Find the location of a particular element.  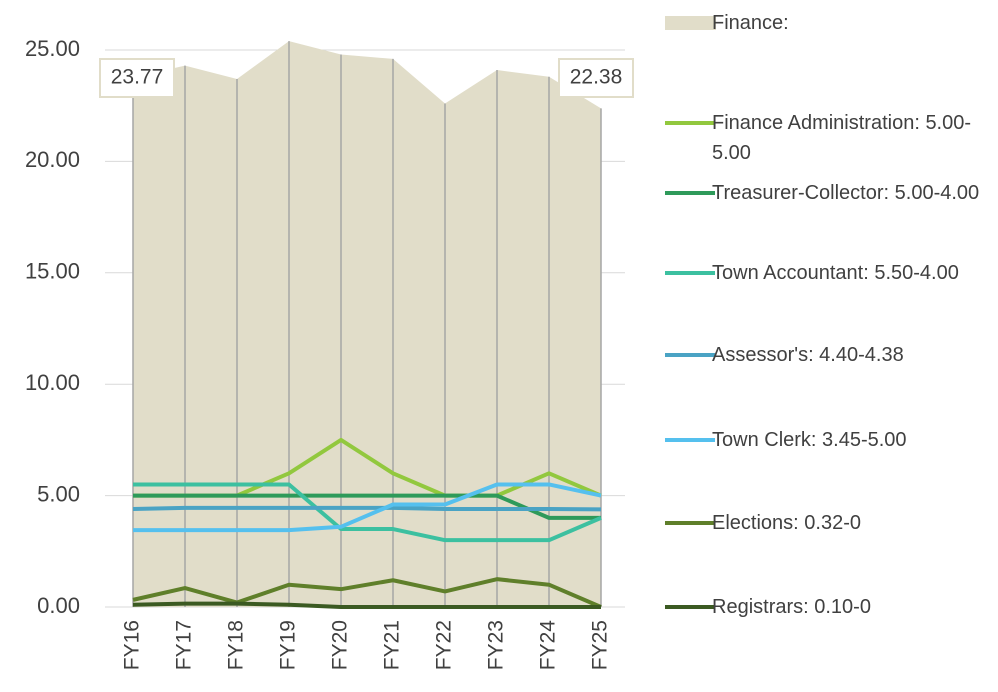

legend-label: Town Accountant: 5.50-4.00 is located at coordinates (835, 273).